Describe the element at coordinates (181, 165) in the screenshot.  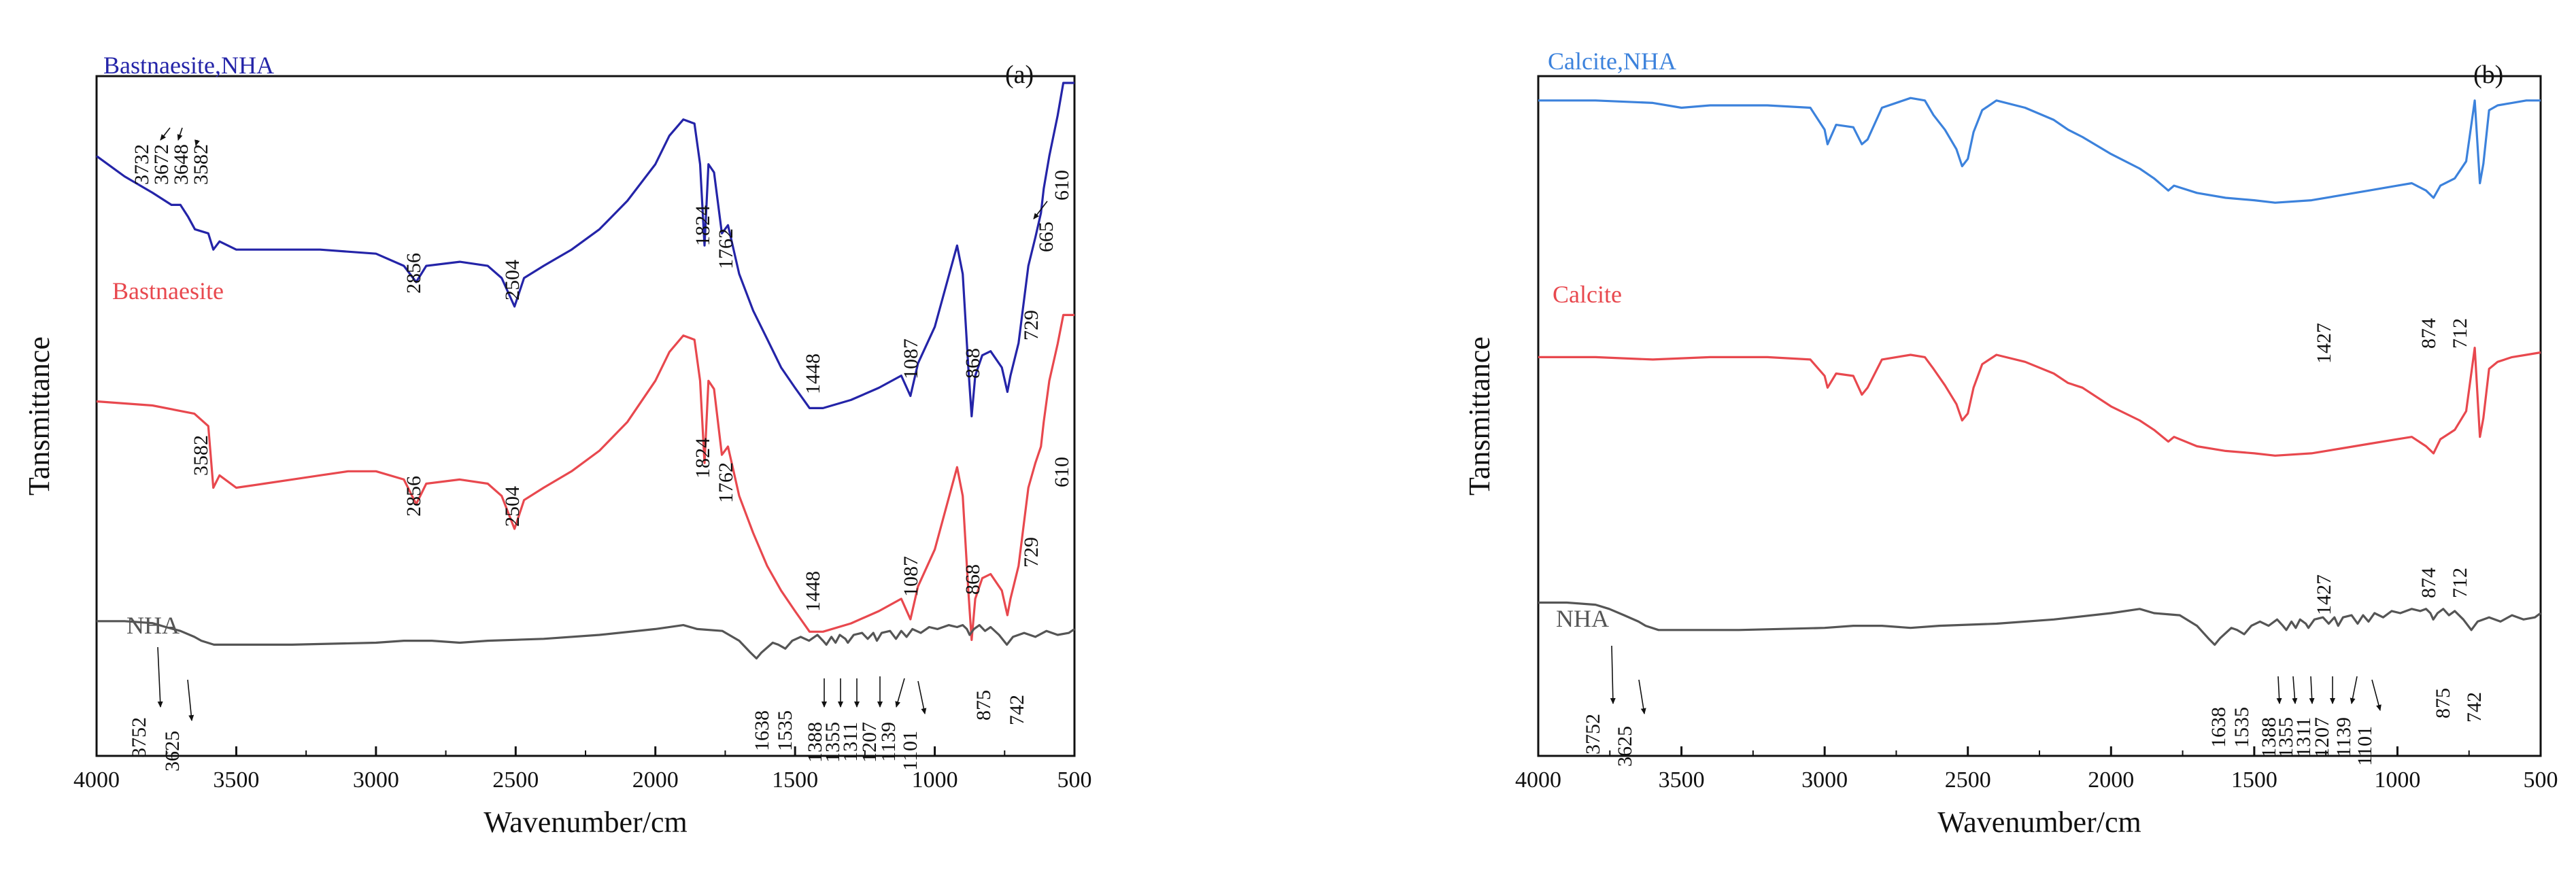
I see `peak-annotation: 3648` at that location.